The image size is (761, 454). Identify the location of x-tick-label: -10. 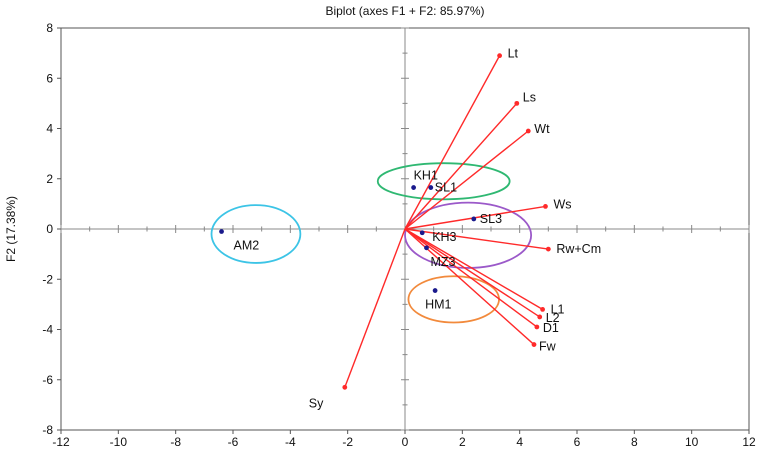
(119, 442).